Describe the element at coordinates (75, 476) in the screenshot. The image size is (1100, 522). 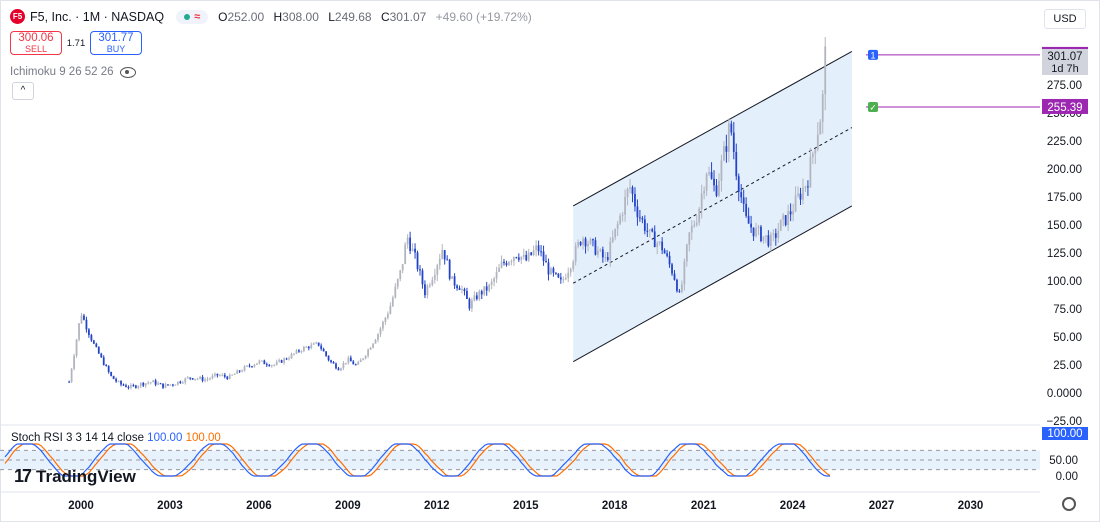
I see `tradingview-logo: 17 TradingView` at that location.